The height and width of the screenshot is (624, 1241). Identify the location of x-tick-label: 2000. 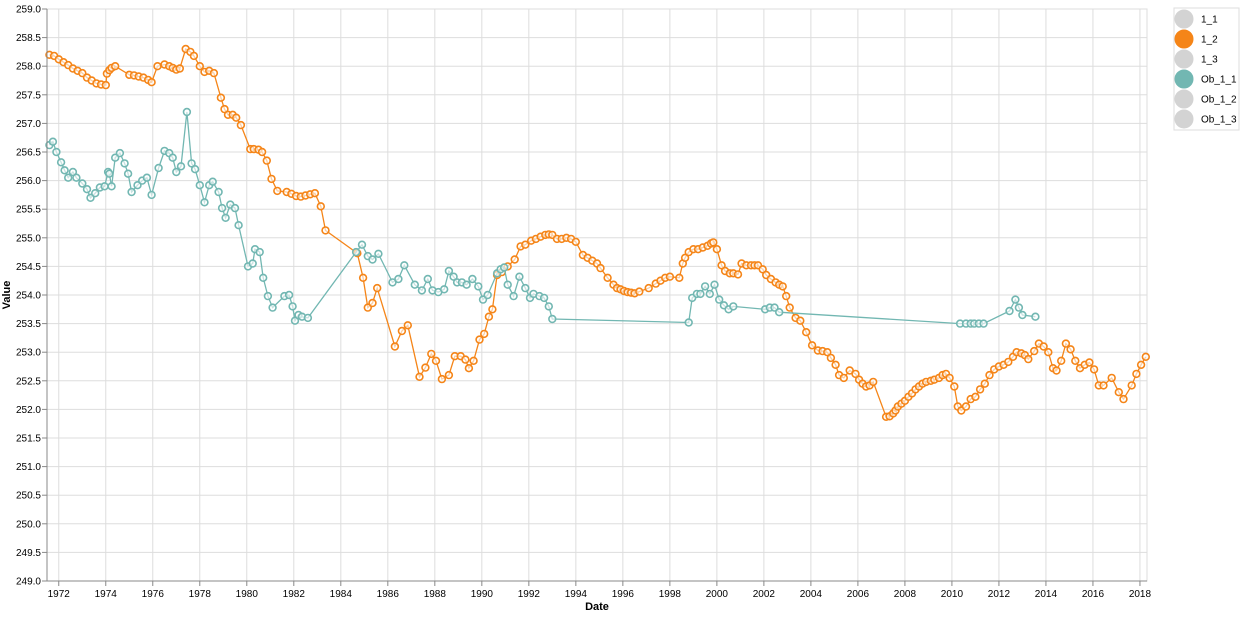
(717, 594).